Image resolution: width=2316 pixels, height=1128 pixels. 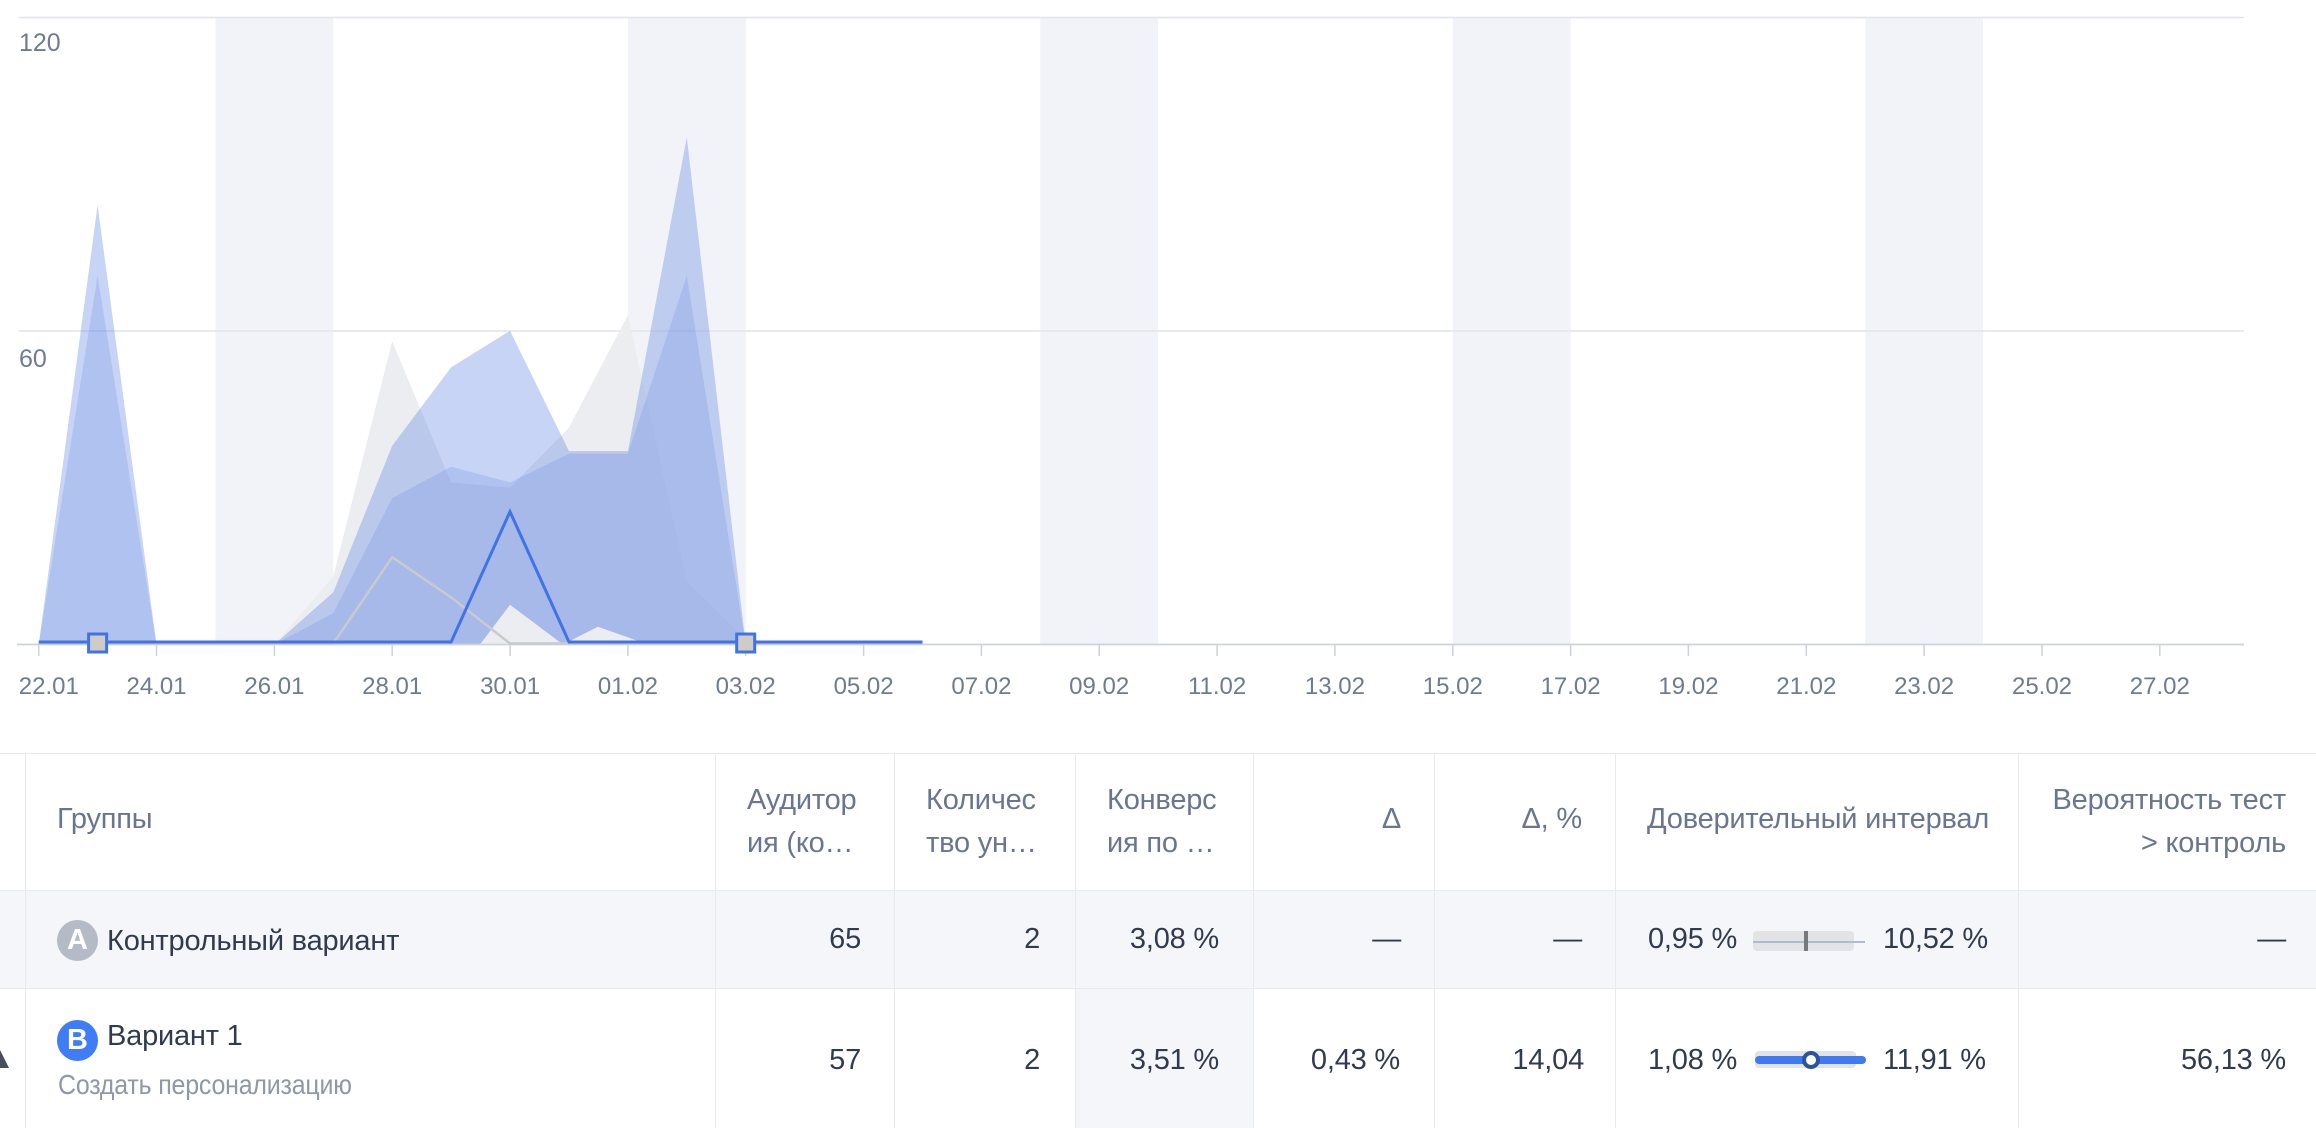 I want to click on svg-text: 01.02, so click(x=628, y=686).